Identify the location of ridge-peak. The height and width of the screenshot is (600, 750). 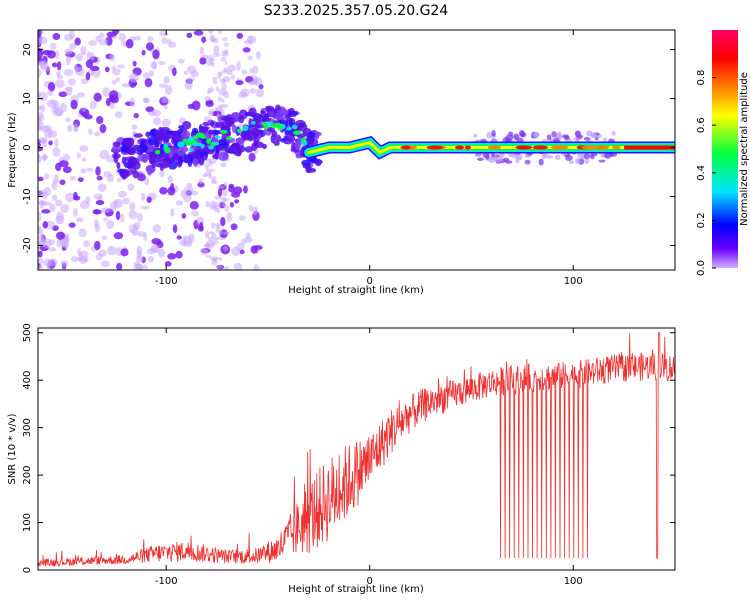
(496, 147).